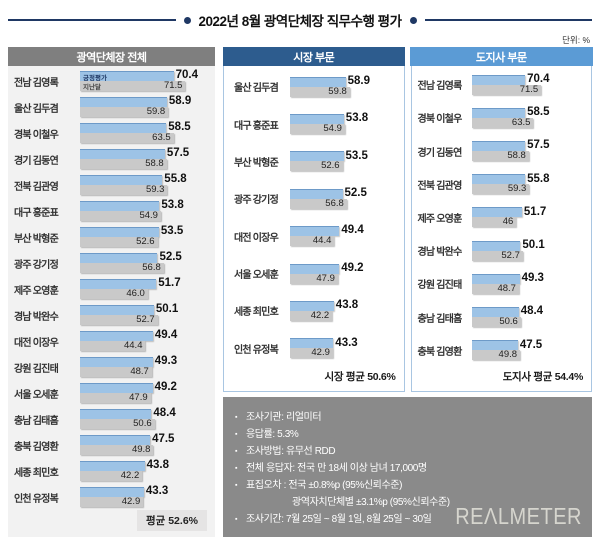 The width and height of the screenshot is (600, 542). Describe the element at coordinates (111, 523) in the screenshot. I see `panel-overall-average-row: 평균 52.6%` at that location.